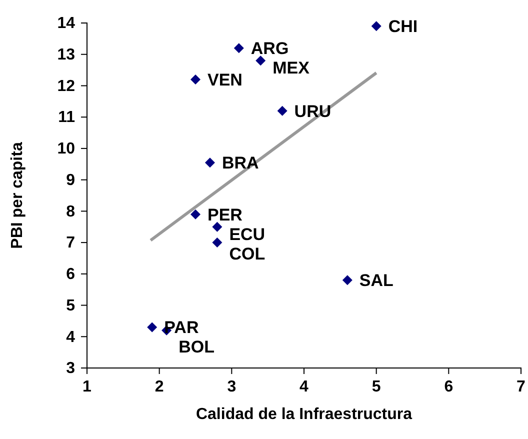 This screenshot has width=528, height=439. I want to click on annotation: ECU, so click(247, 234).